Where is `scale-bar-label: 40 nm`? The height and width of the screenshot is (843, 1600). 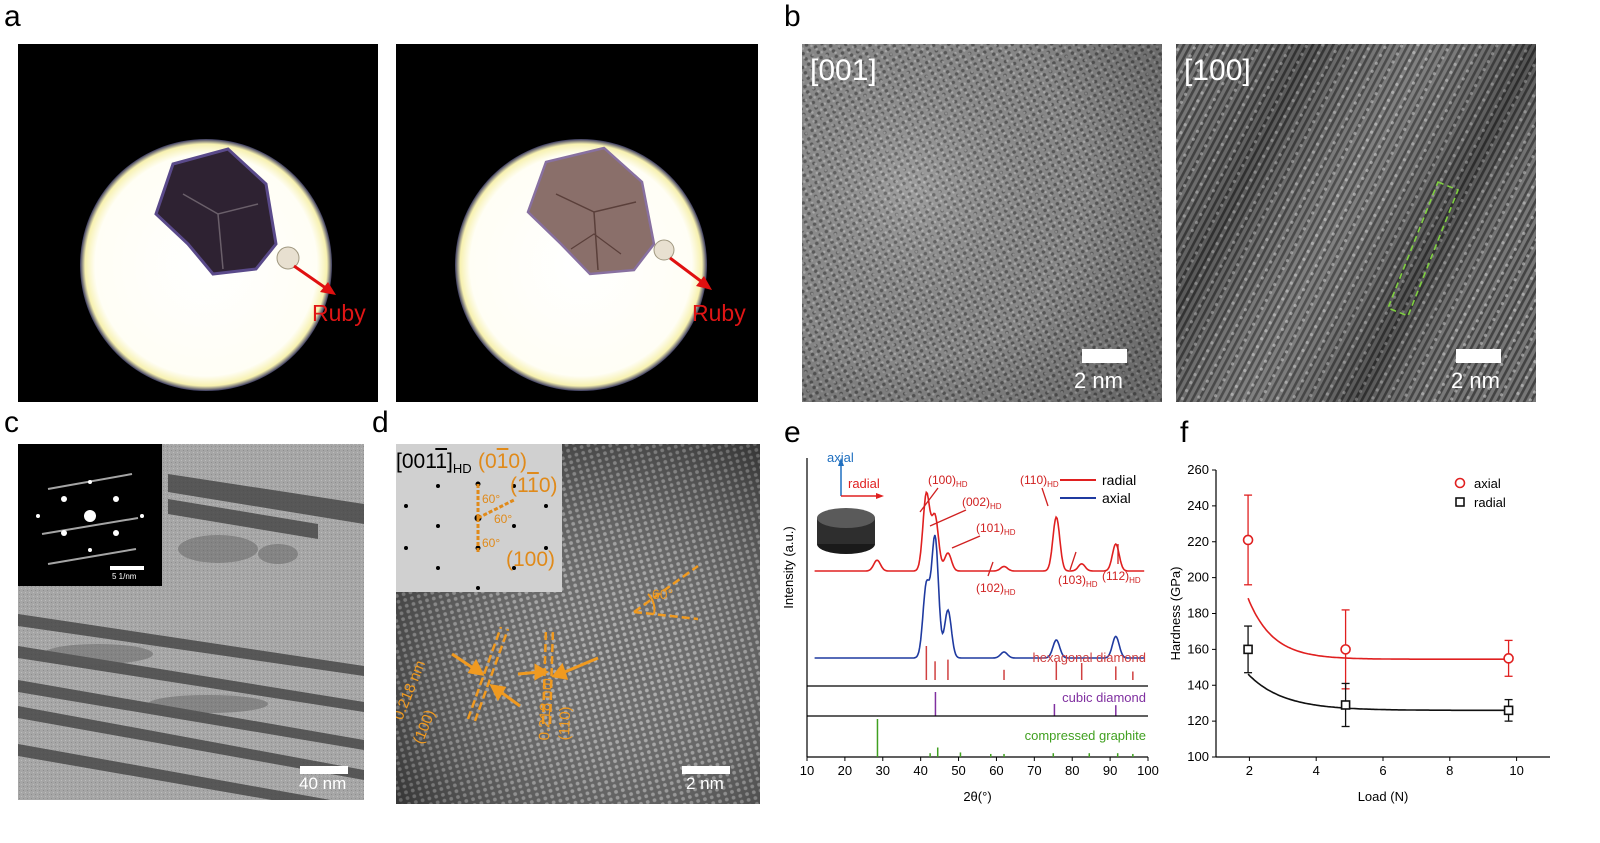 scale-bar-label: 40 nm is located at coordinates (323, 783).